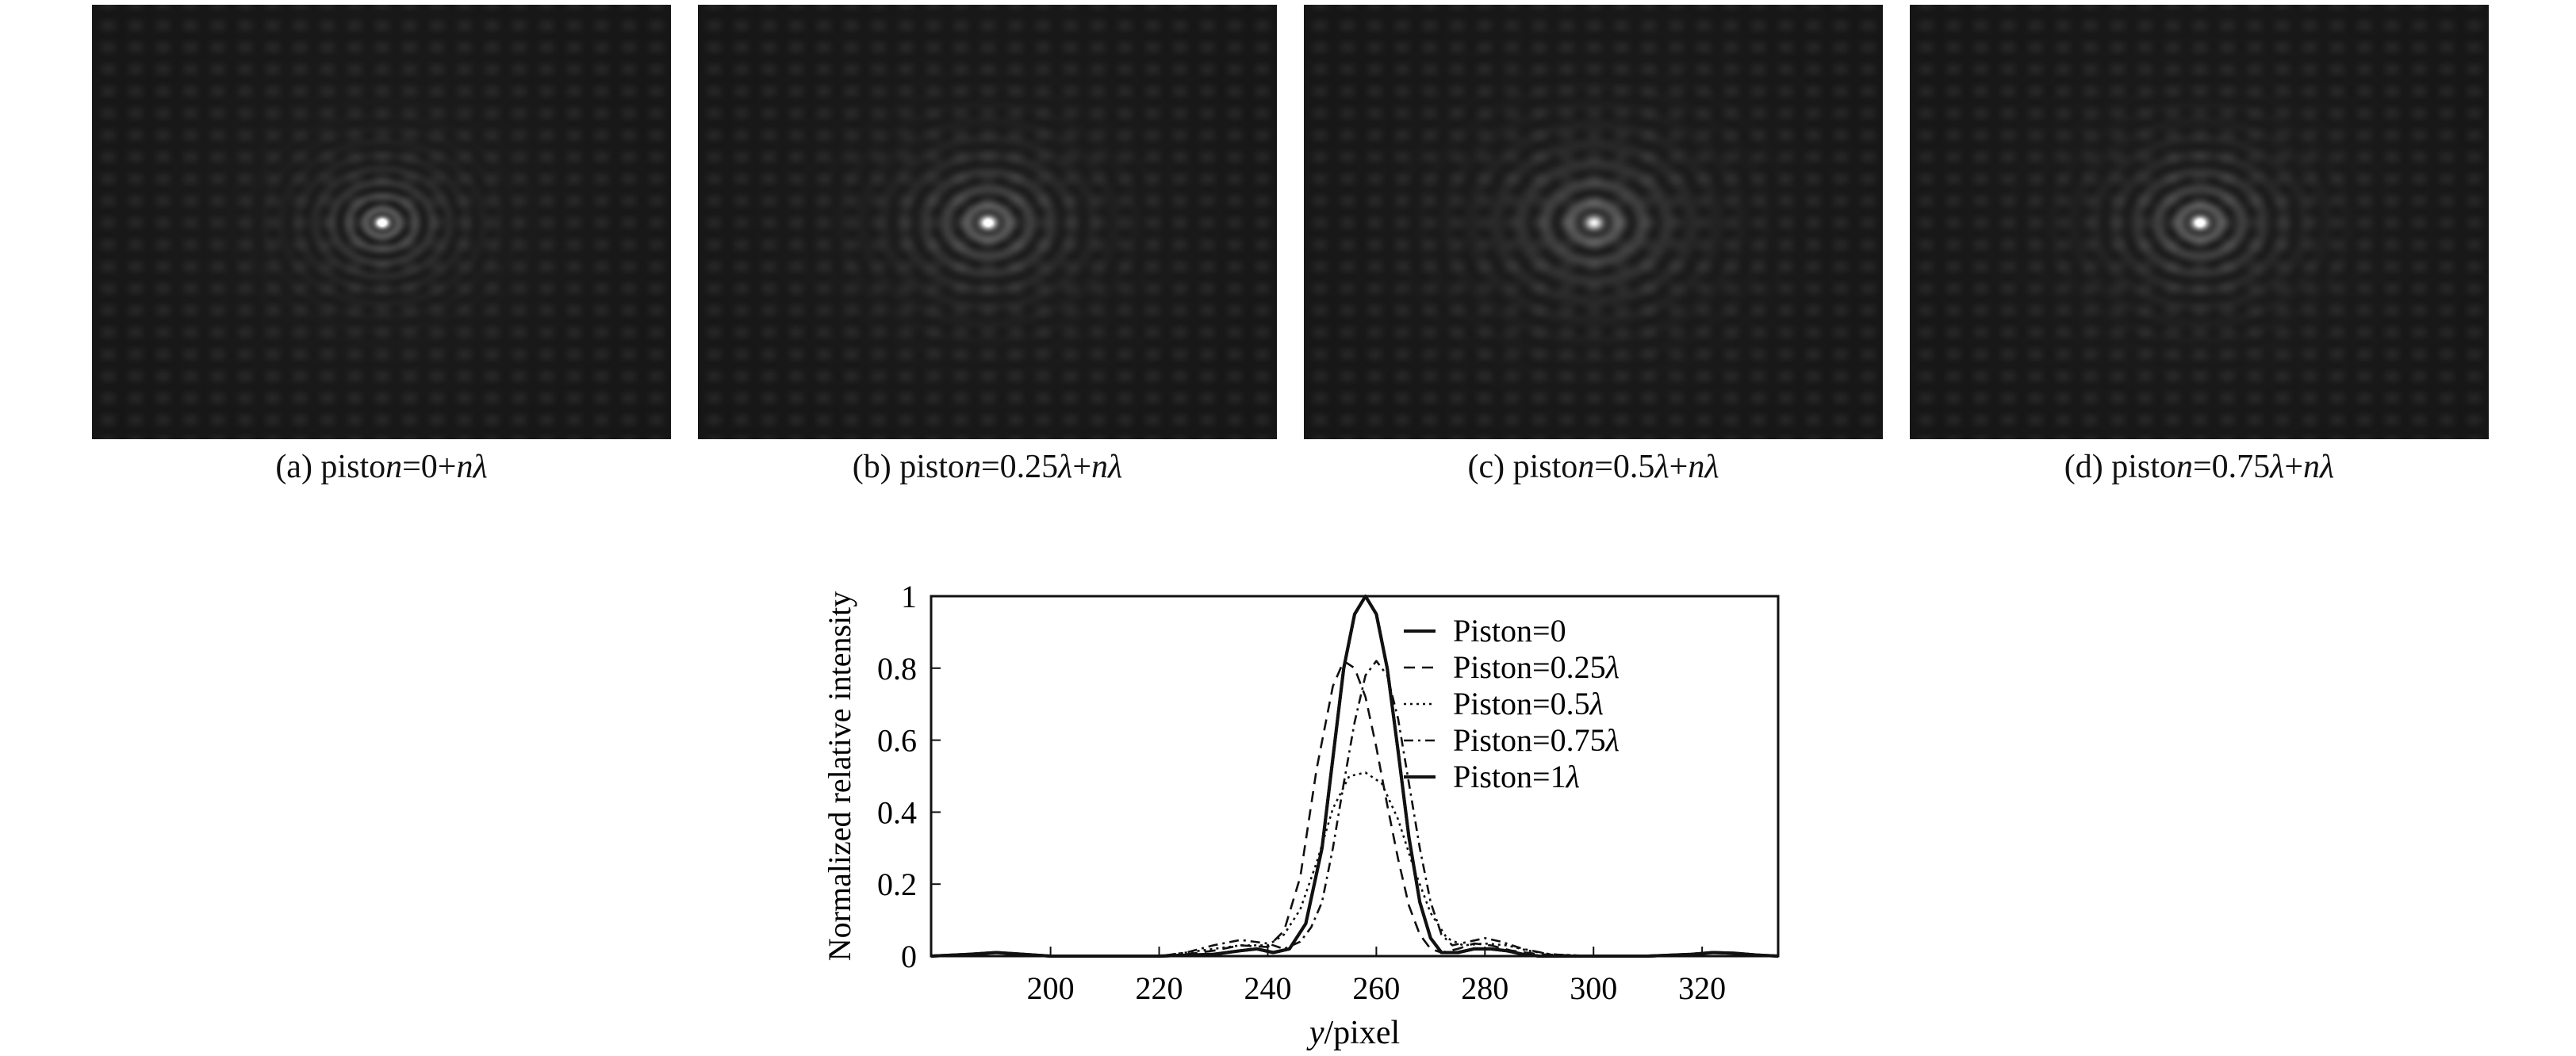 The image size is (2576, 1056). Describe the element at coordinates (1594, 222) in the screenshot. I see `psf-image-c` at that location.